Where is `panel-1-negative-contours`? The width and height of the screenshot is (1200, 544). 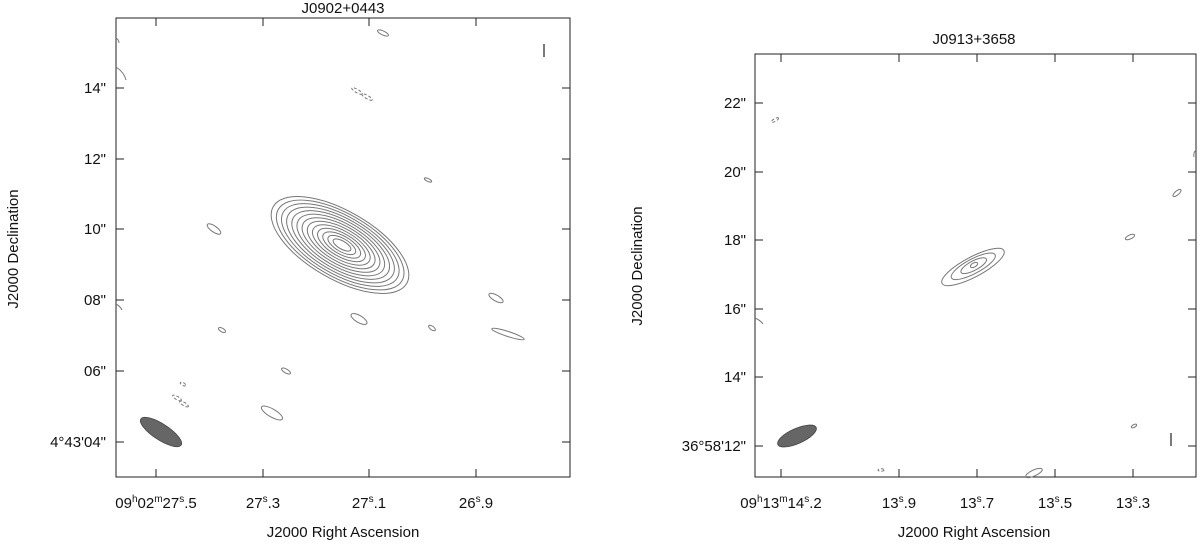
panel-1-negative-contours is located at coordinates (272, 247).